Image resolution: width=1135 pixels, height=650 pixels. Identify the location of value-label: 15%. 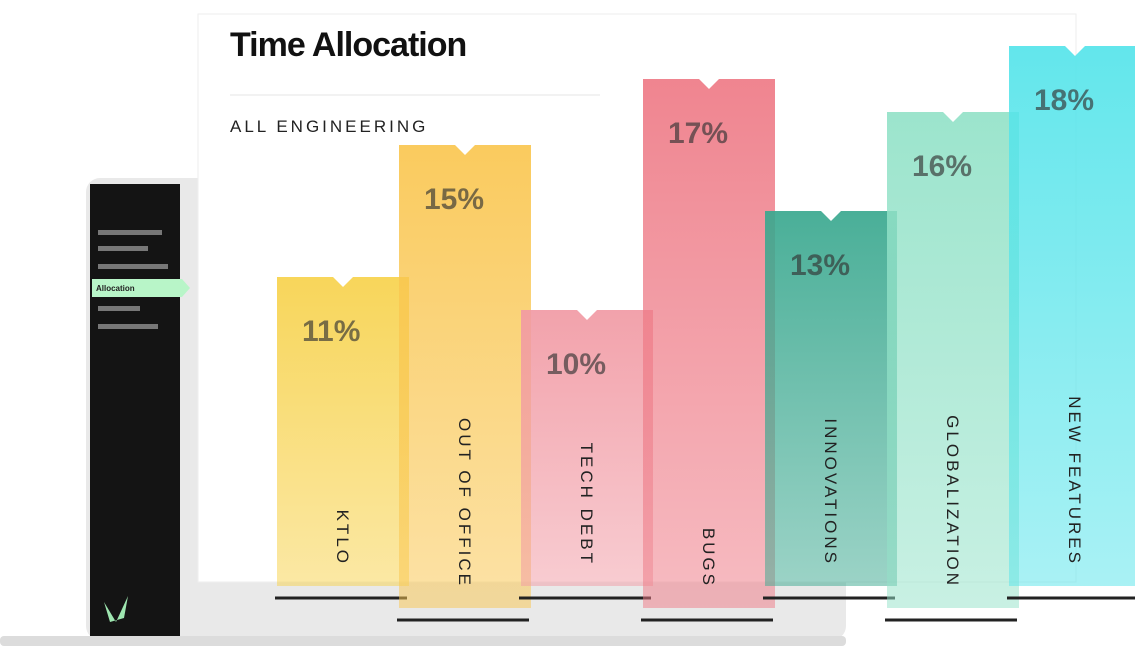
(454, 199).